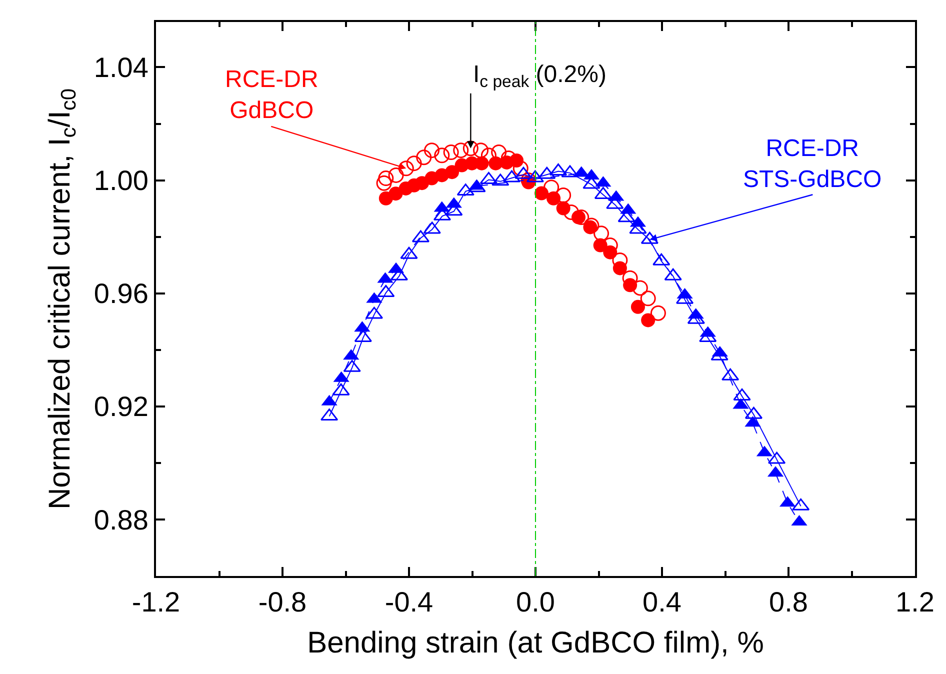  What do you see at coordinates (121, 406) in the screenshot?
I see `y-tick-label: 0.92` at bounding box center [121, 406].